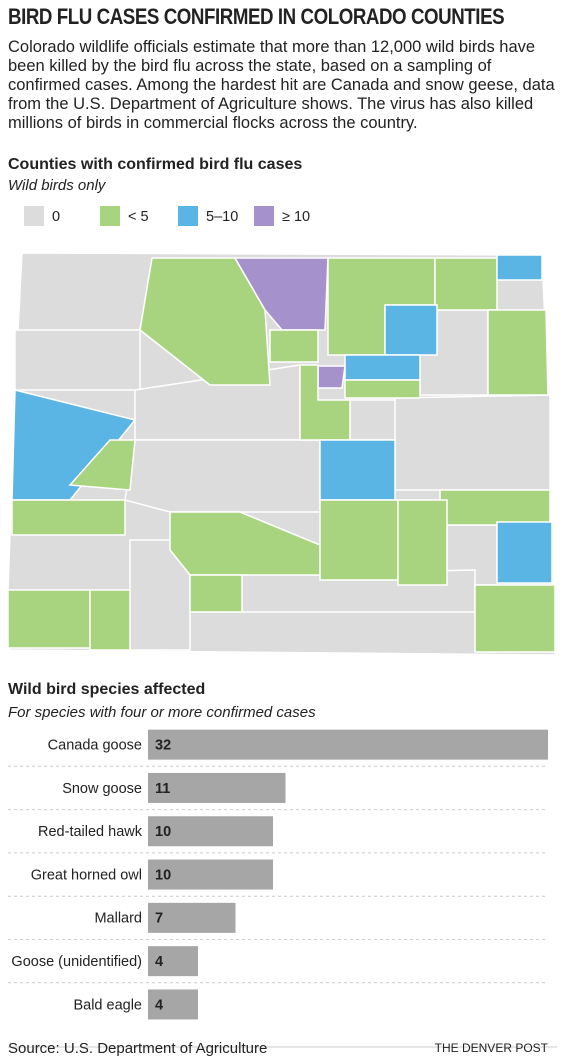  What do you see at coordinates (162, 789) in the screenshot?
I see `value-label: 11` at bounding box center [162, 789].